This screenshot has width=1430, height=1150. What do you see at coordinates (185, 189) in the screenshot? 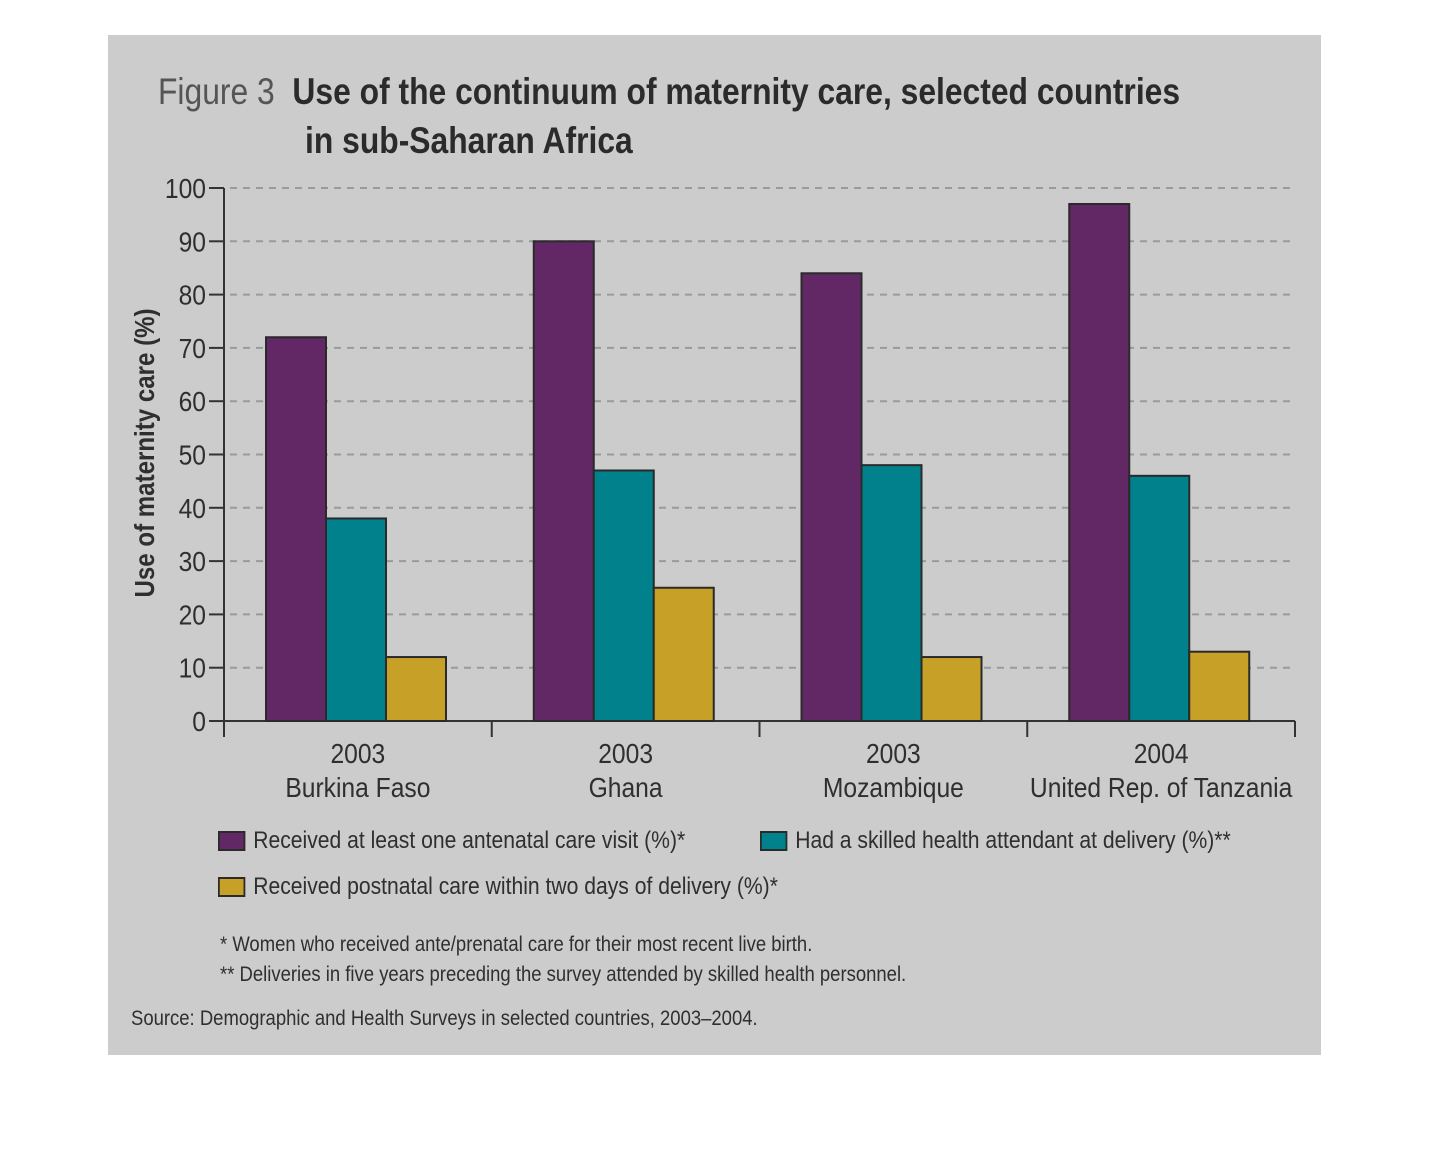
I see `y-tick-label: 100` at bounding box center [185, 189].